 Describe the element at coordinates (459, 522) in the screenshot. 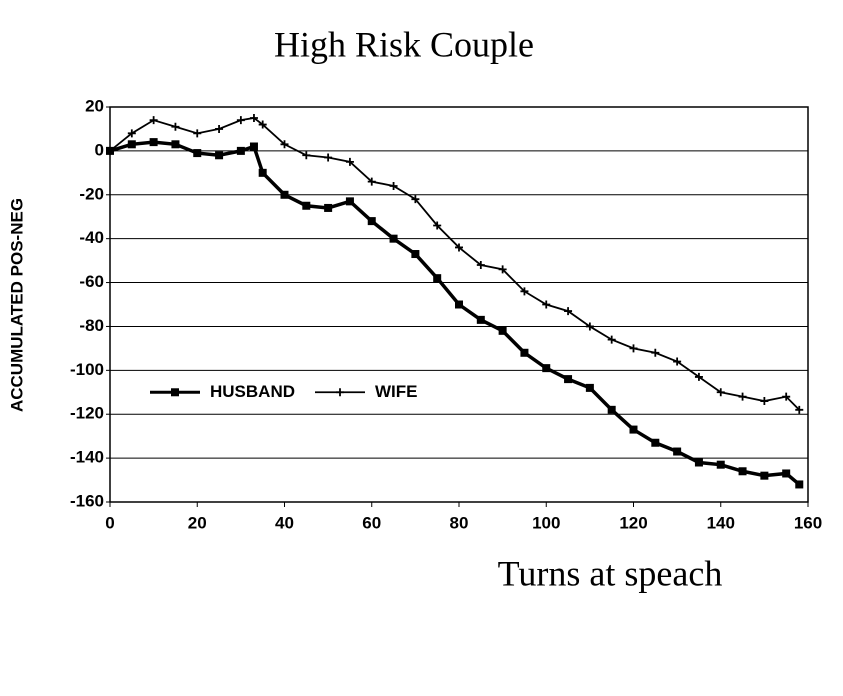

I see `x-tick-label: 80` at that location.